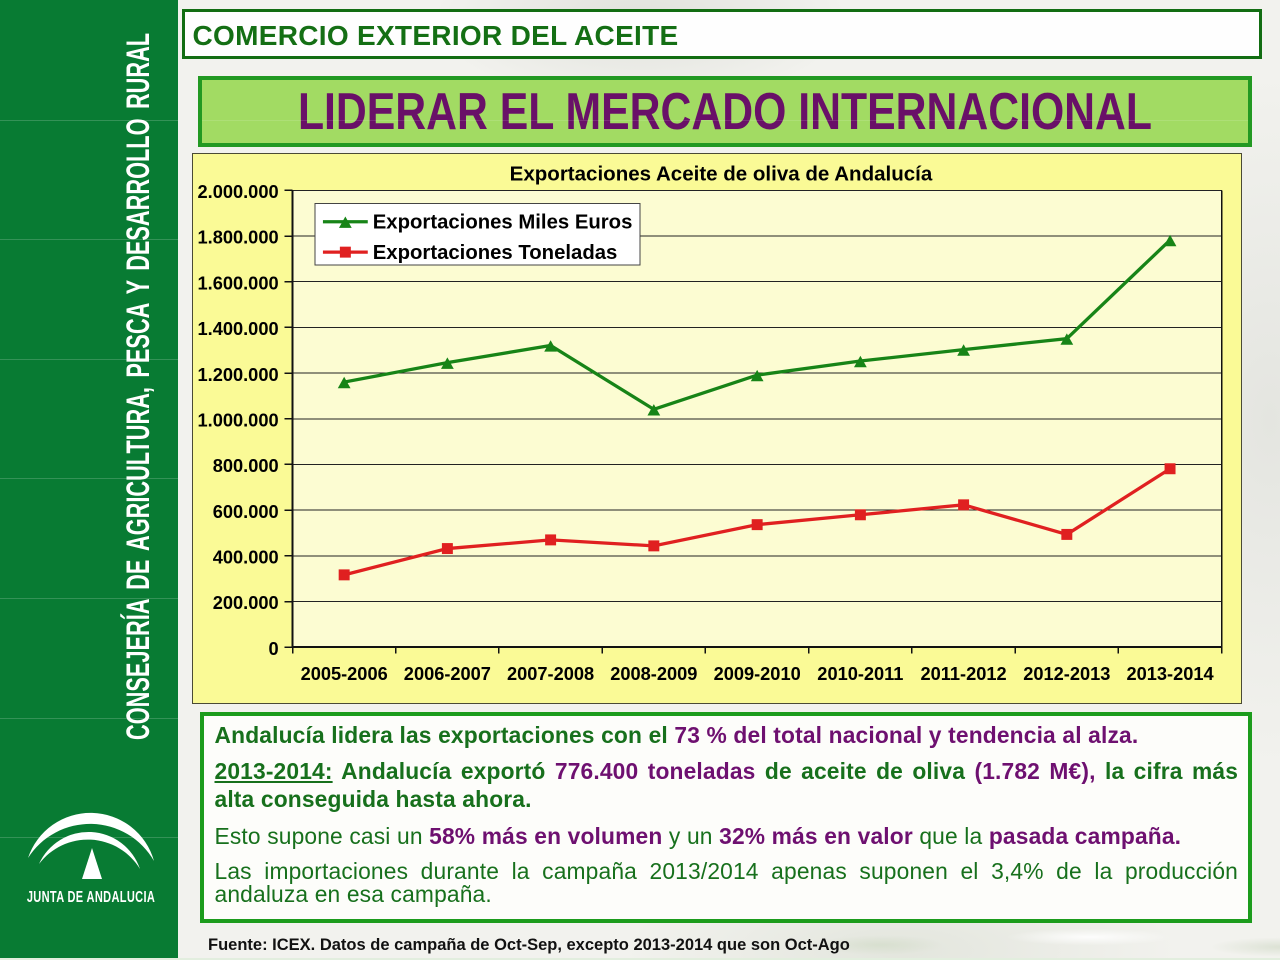  What do you see at coordinates (238, 419) in the screenshot?
I see `svg-text: 1.000.000` at bounding box center [238, 419].